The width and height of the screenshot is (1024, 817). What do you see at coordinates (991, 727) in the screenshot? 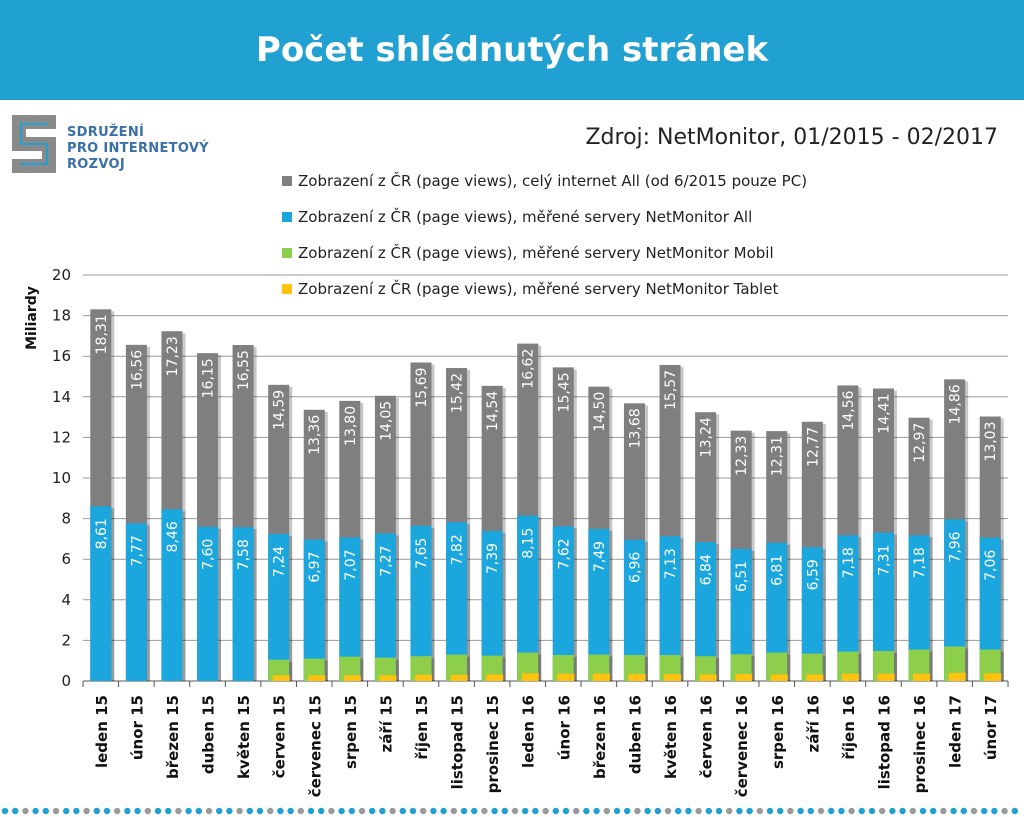
I see `x-tick-label: únor 17` at bounding box center [991, 727].